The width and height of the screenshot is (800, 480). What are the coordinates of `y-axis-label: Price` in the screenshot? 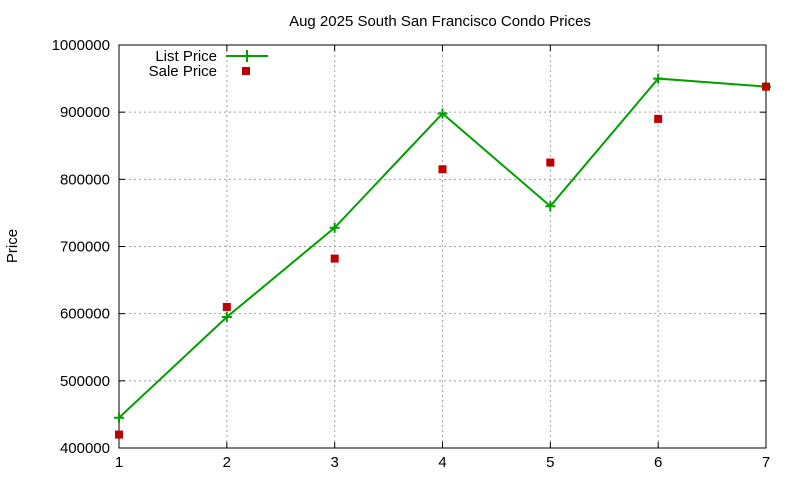 It's located at (12, 246).